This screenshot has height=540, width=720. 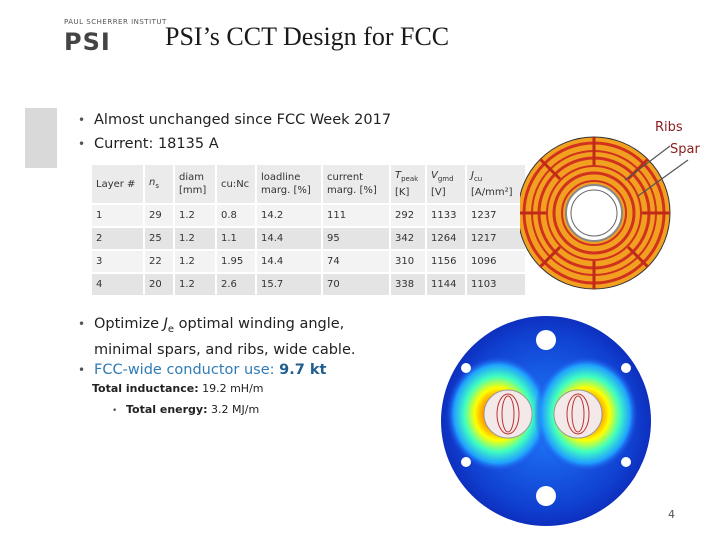 What do you see at coordinates (309, 216) in the screenshot?
I see `table-row: 1 29 1.2 0.8 14.2 111 292 1133 1237` at bounding box center [309, 216].